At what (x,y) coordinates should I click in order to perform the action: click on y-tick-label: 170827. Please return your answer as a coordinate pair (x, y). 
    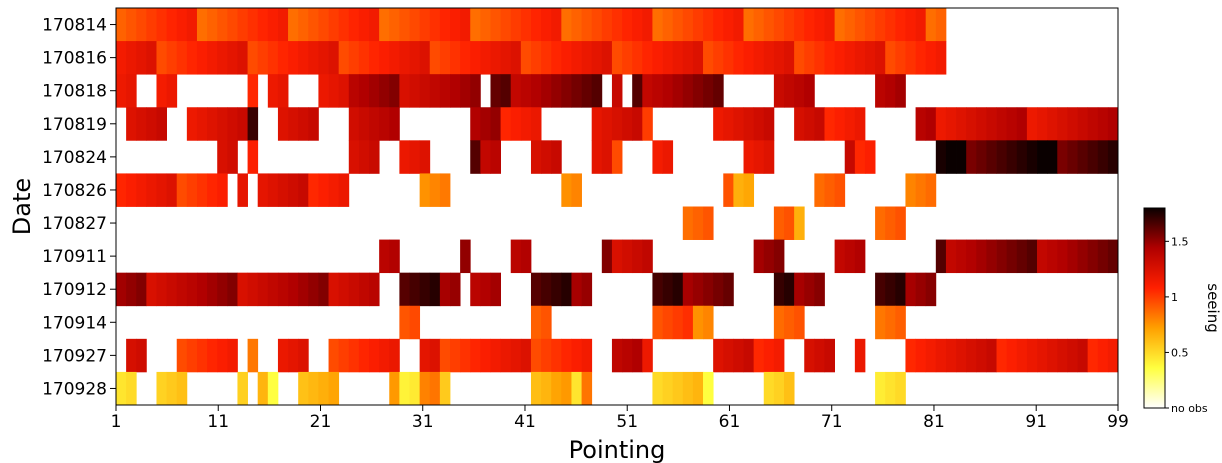
    Looking at the image, I should click on (74, 224).